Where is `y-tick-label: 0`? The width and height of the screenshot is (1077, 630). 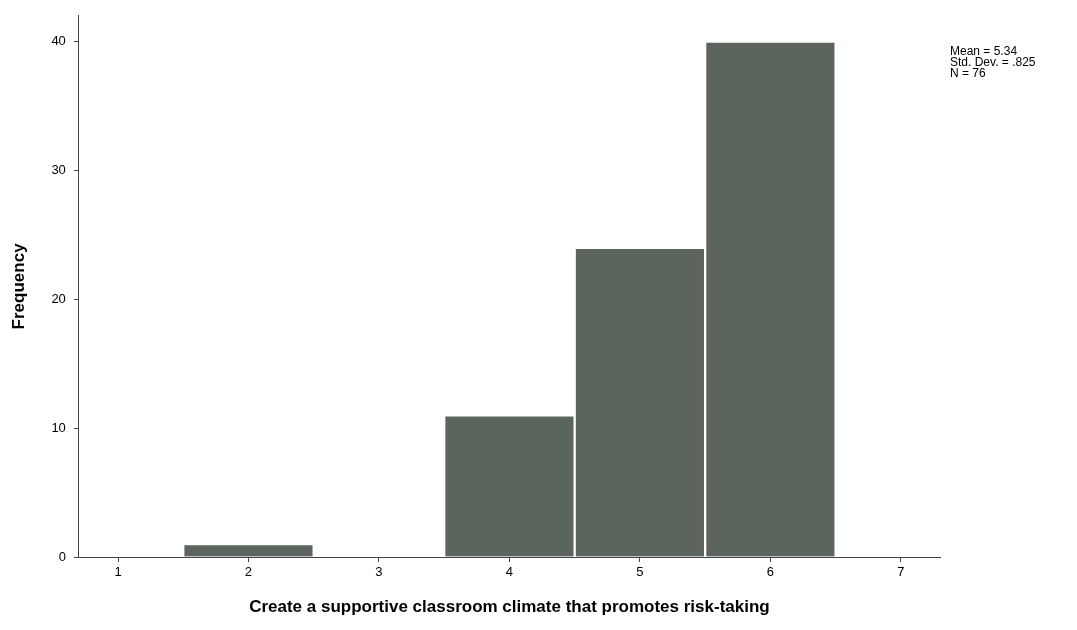
y-tick-label: 0 is located at coordinates (62, 556).